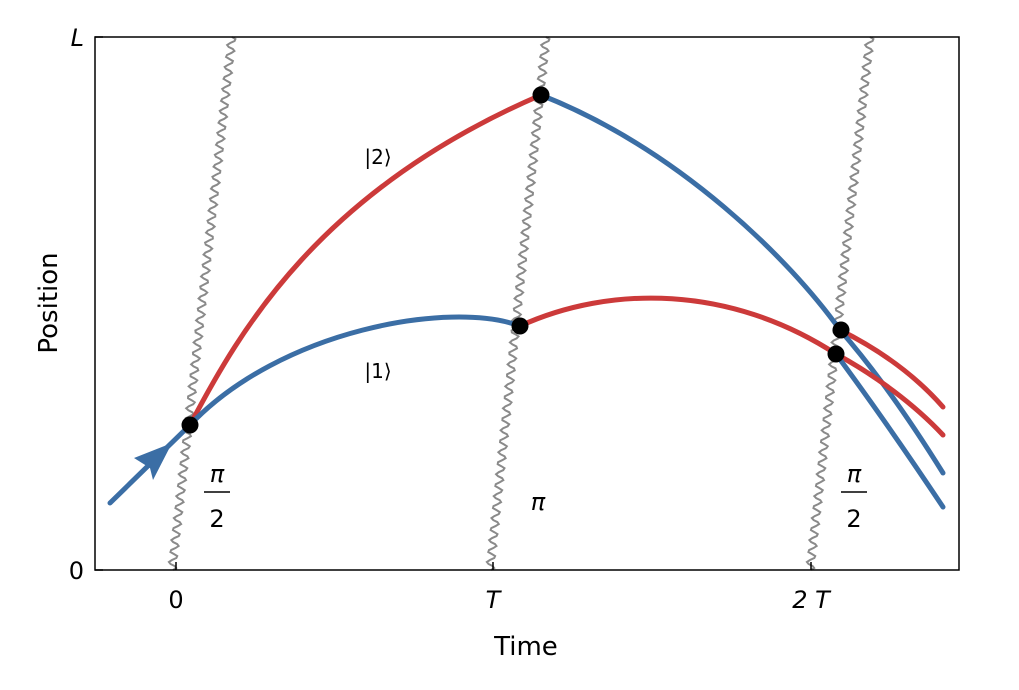 This screenshot has height=690, width=1019. What do you see at coordinates (678, 326) in the screenshot?
I see `state-2-lower-return-path` at bounding box center [678, 326].